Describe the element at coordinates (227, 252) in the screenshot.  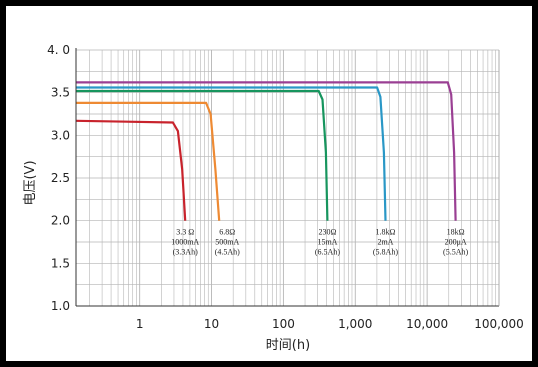
I see `series-2-annotation-line: (4.5Ah)` at that location.